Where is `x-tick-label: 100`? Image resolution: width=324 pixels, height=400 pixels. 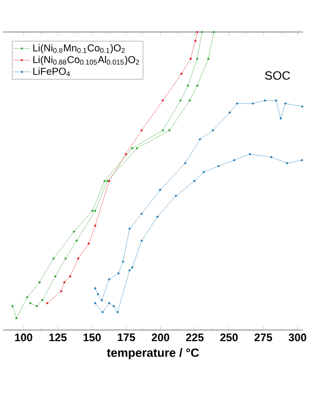 x-tick-label: 100 is located at coordinates (23, 338).